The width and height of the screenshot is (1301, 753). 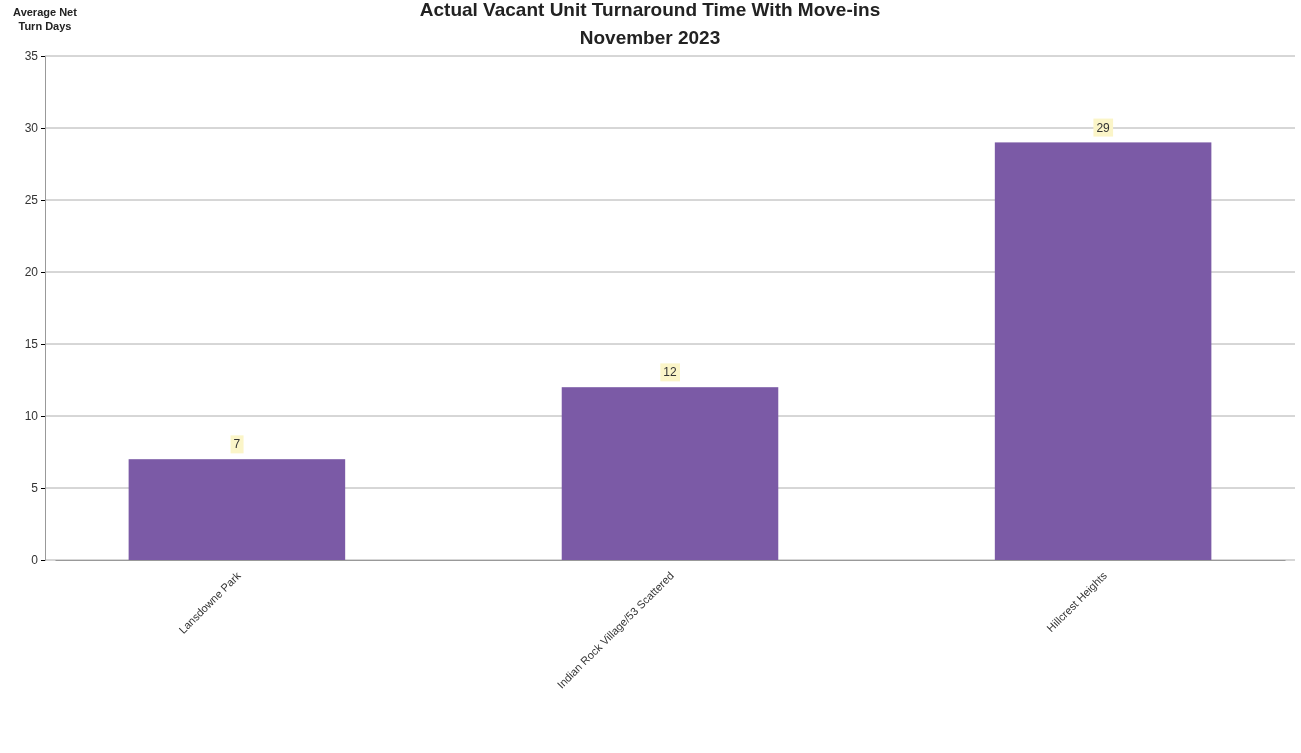 I want to click on y-tick-label: 25, so click(x=31, y=200).